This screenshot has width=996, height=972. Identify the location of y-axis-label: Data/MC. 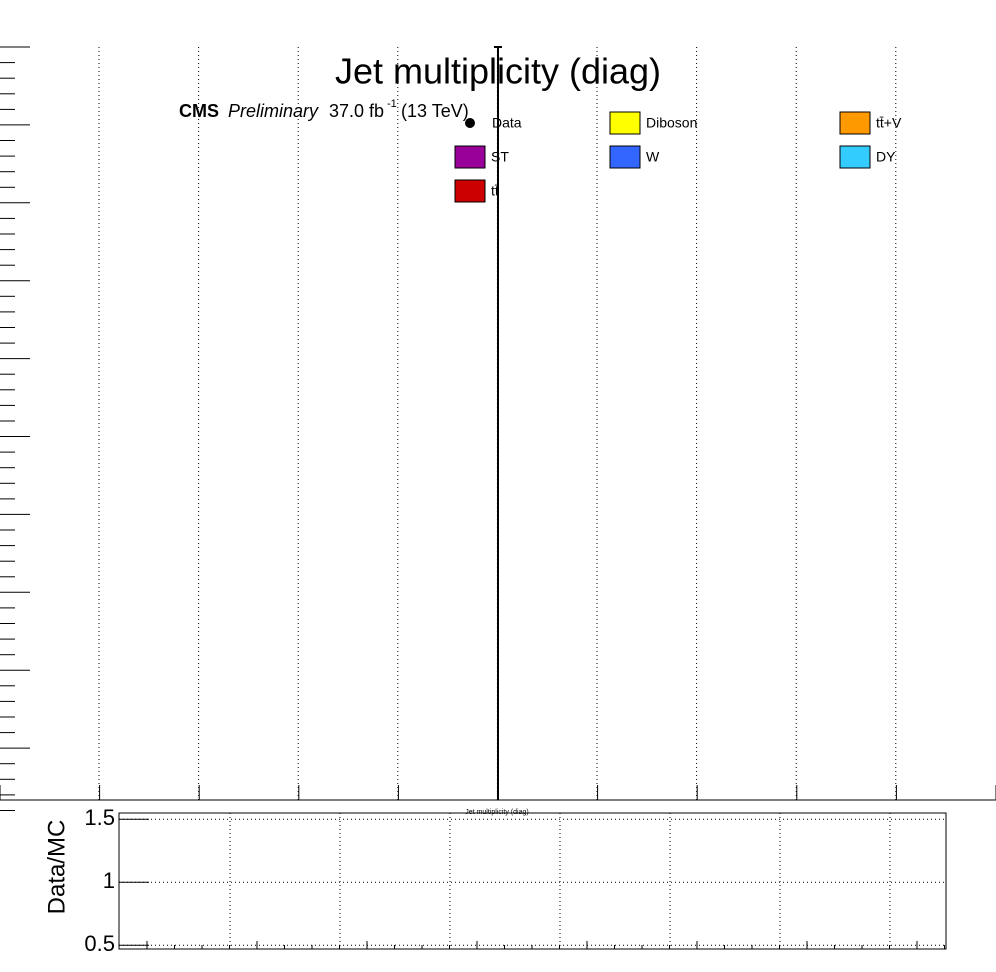
(56, 867).